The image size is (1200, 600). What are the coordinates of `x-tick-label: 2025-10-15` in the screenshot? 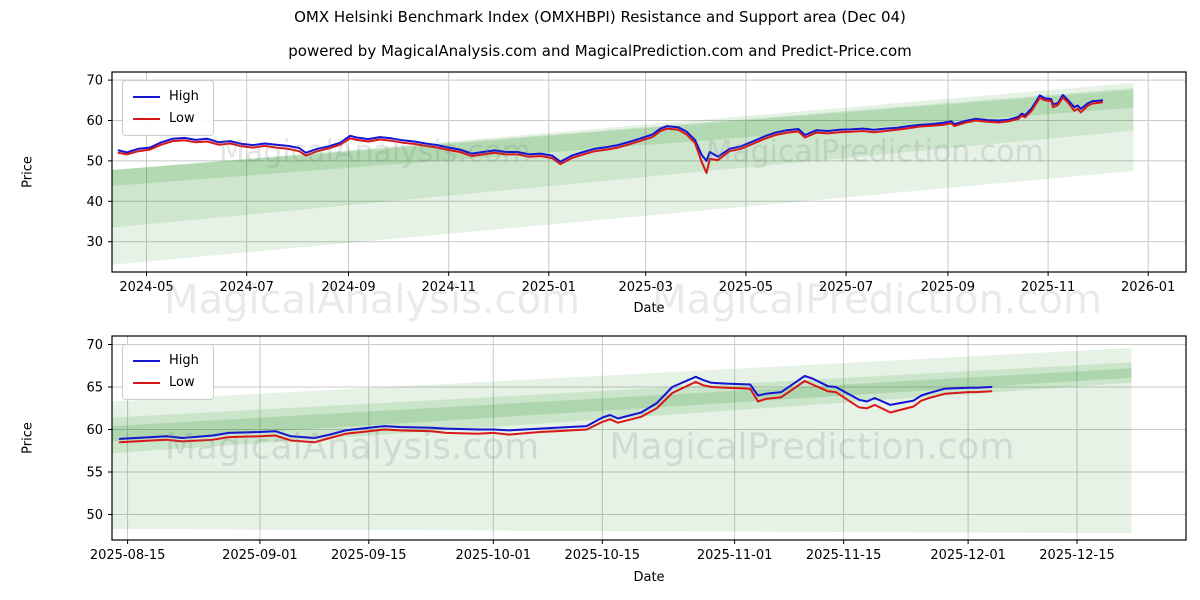 It's located at (603, 555).